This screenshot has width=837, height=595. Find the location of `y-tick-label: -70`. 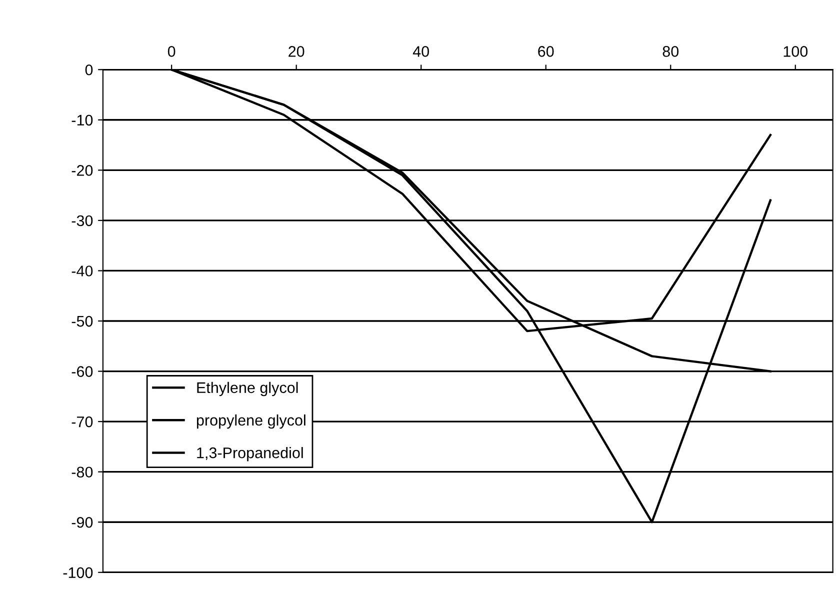

y-tick-label: -70 is located at coordinates (82, 422).